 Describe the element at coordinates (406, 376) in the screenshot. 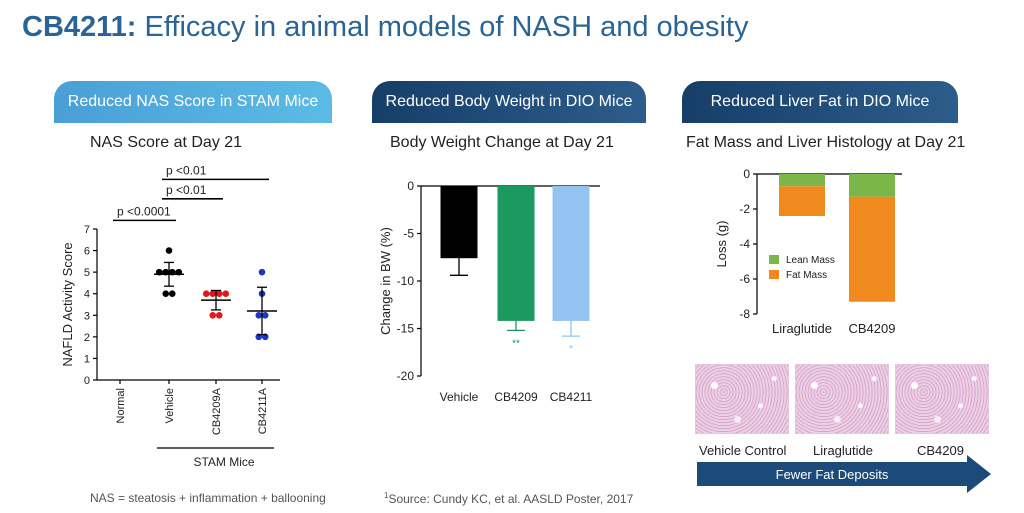

I see `y-tick-label: -20` at that location.